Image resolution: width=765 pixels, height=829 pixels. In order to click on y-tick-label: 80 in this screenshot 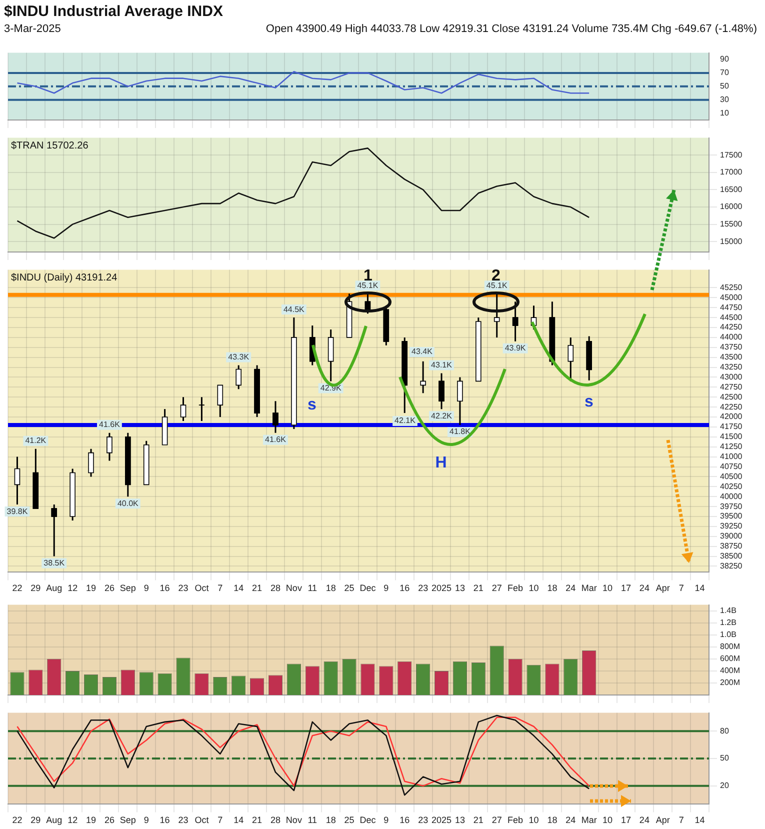, I will do `click(725, 731)`.